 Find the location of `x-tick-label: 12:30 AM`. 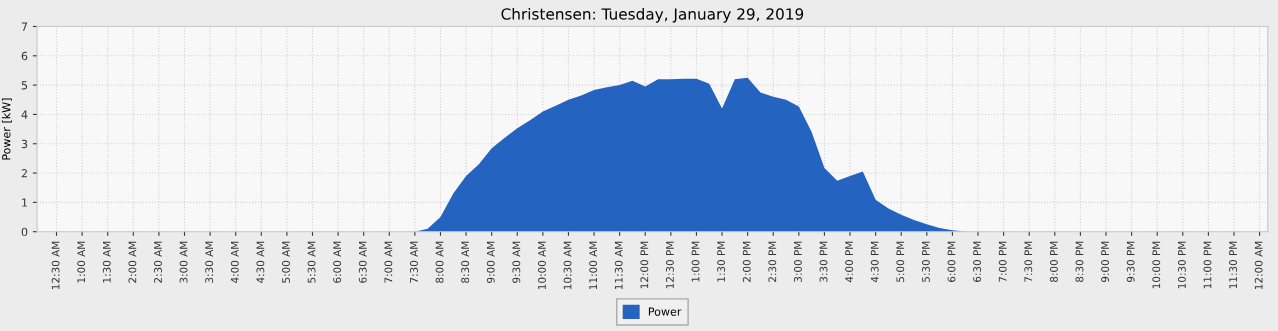

x-tick-label: 12:30 AM is located at coordinates (55, 265).